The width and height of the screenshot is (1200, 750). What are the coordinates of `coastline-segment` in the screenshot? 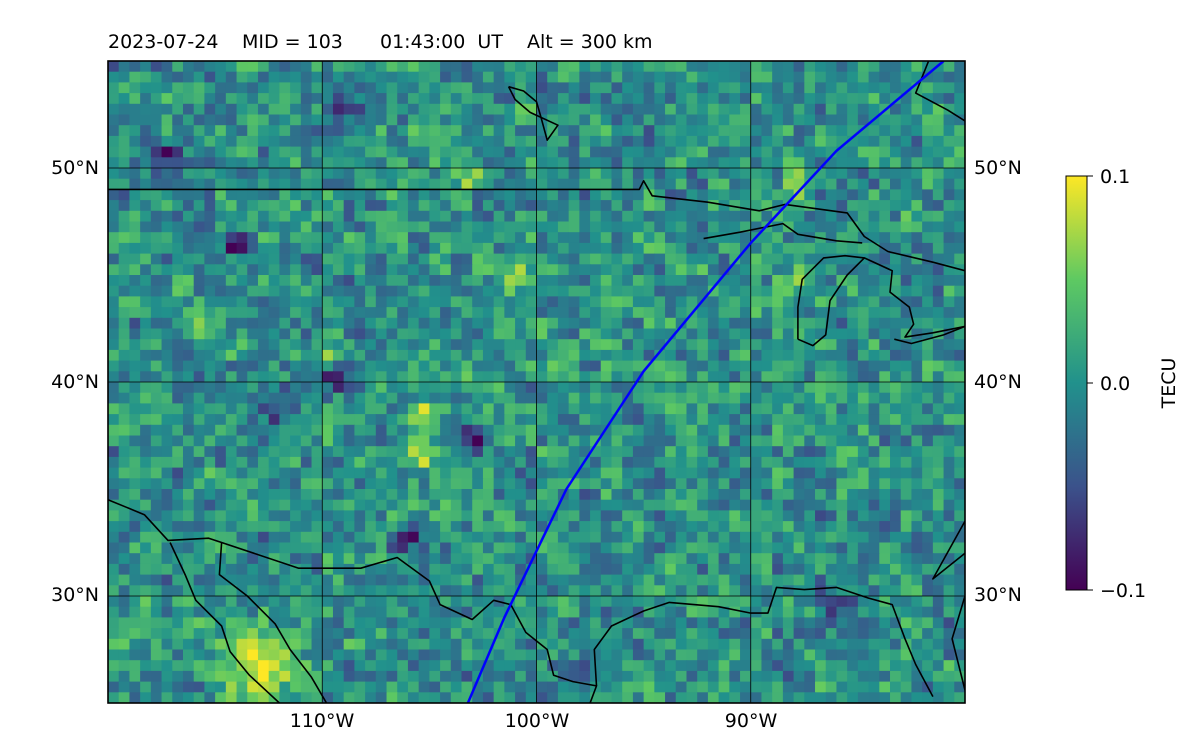 It's located at (224, 622).